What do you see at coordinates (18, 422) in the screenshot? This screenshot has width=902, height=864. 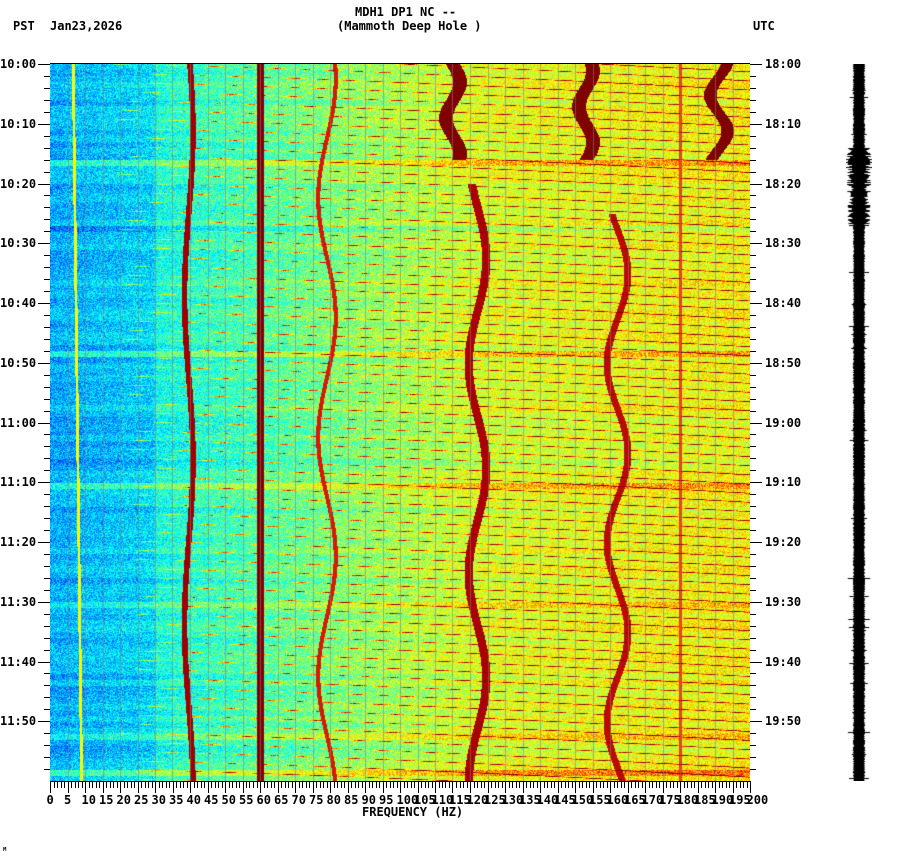 I see `time-tick-left: 11:00` at bounding box center [18, 422].